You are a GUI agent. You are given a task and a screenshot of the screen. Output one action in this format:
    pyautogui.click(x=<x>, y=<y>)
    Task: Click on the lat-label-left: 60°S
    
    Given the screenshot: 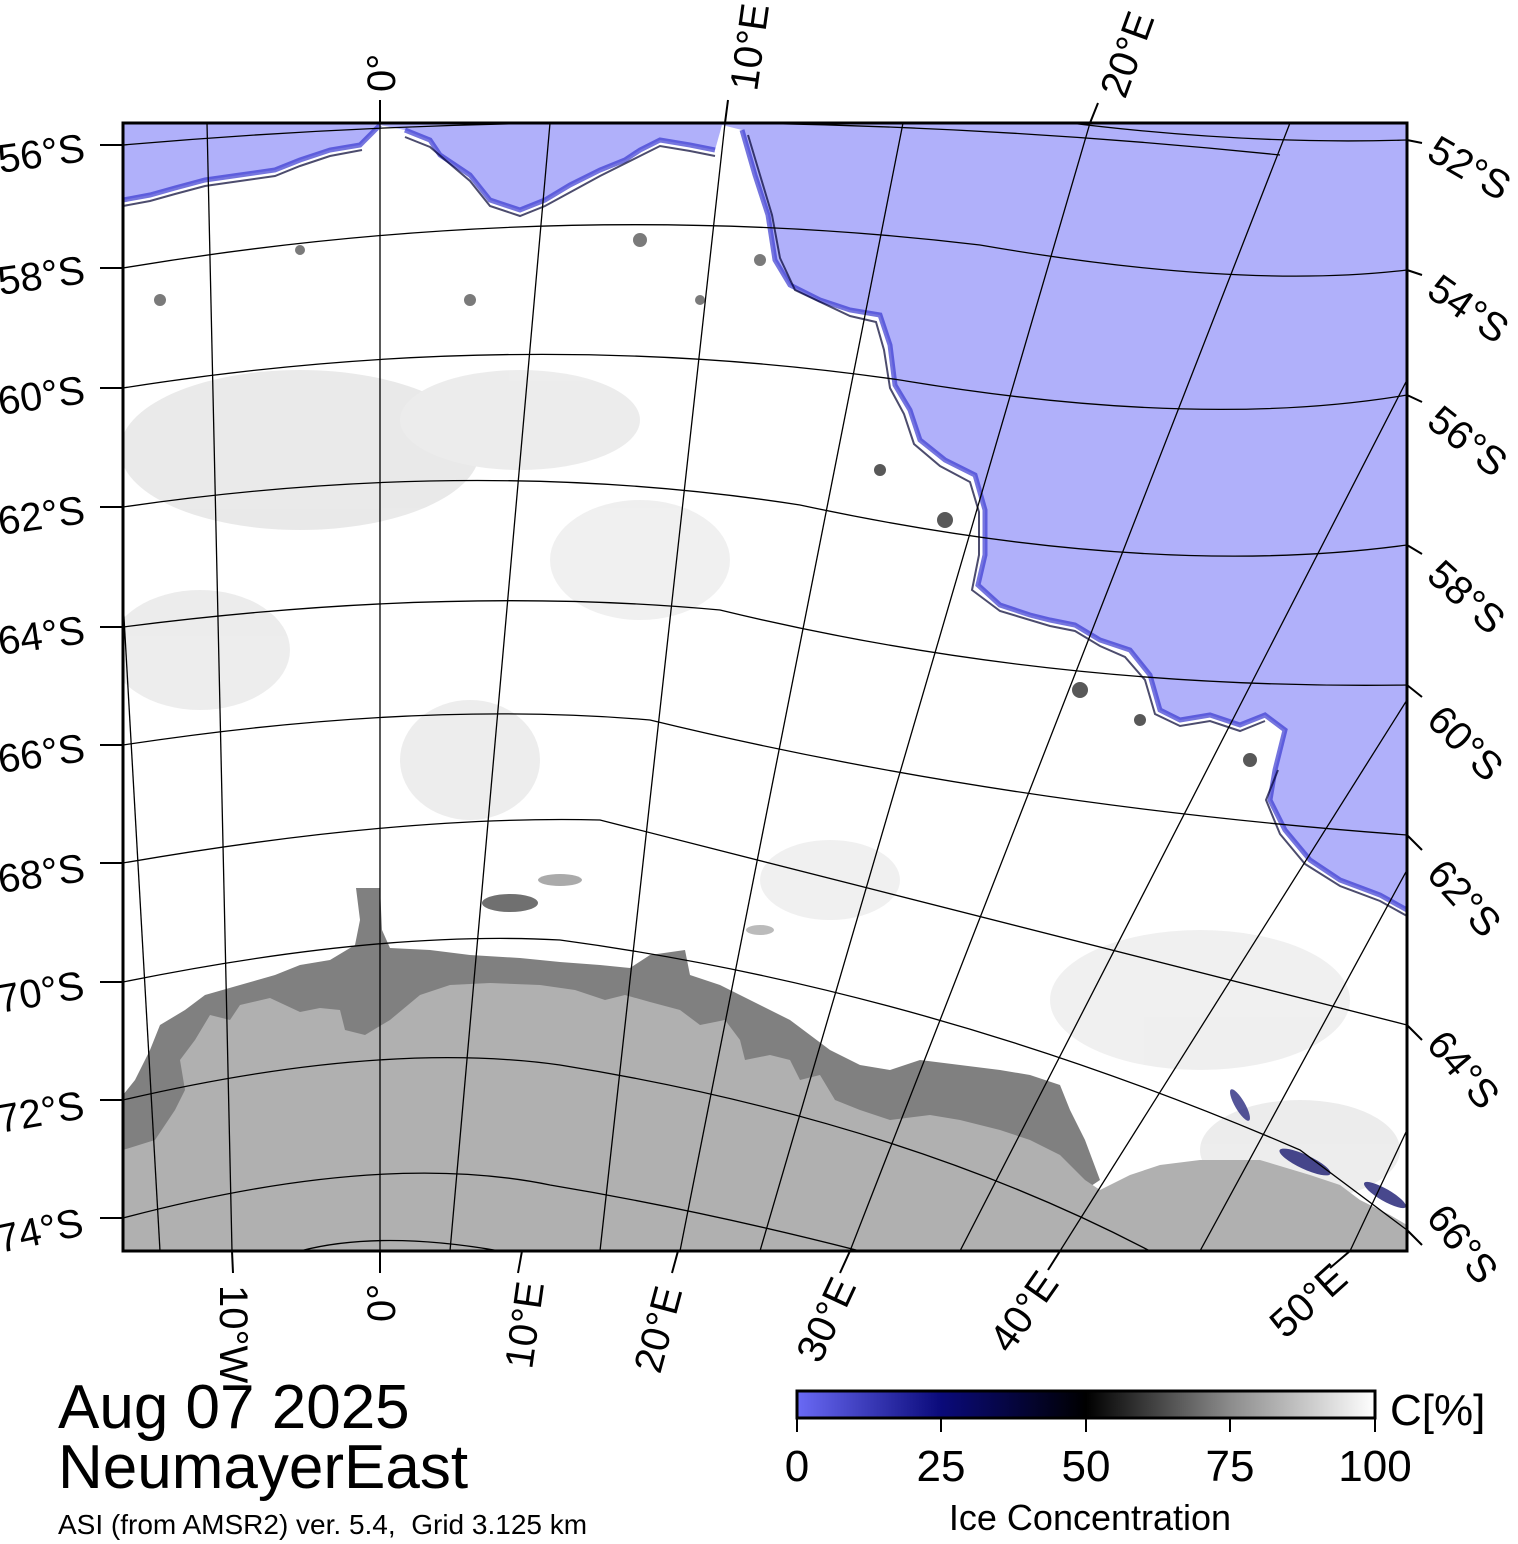 What is the action you would take?
    pyautogui.click(x=44, y=396)
    